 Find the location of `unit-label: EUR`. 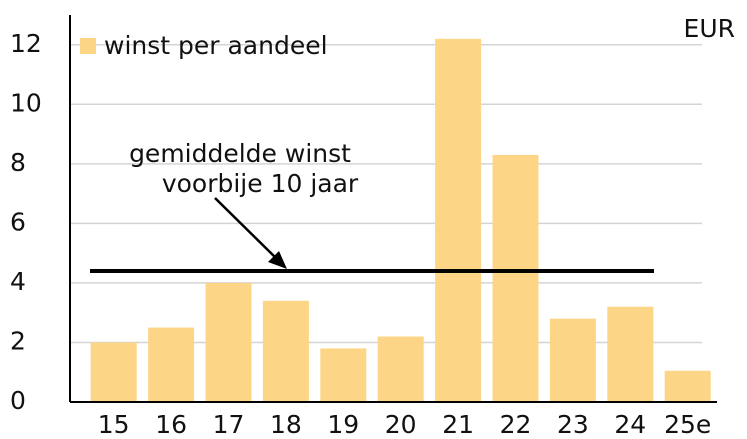

unit-label: EUR is located at coordinates (709, 28).